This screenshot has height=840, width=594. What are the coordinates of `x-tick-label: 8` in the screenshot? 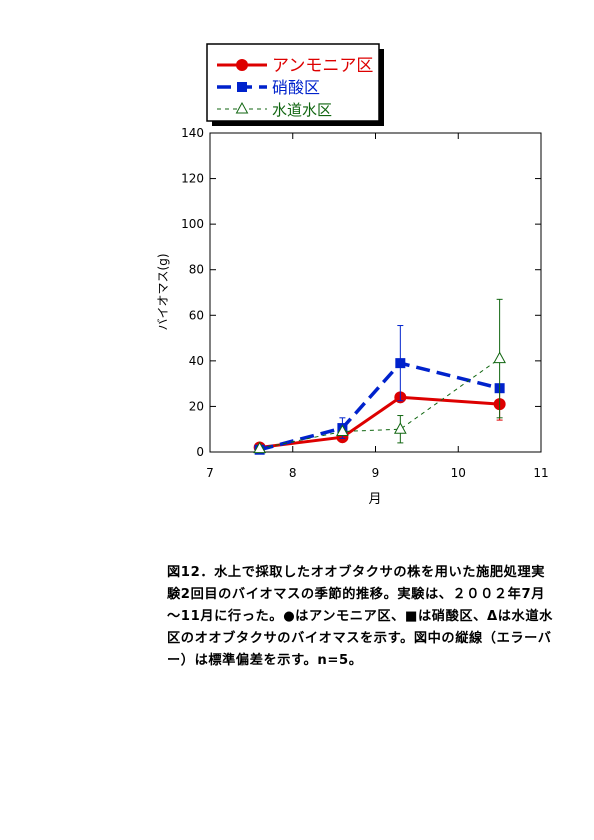 It's located at (293, 473).